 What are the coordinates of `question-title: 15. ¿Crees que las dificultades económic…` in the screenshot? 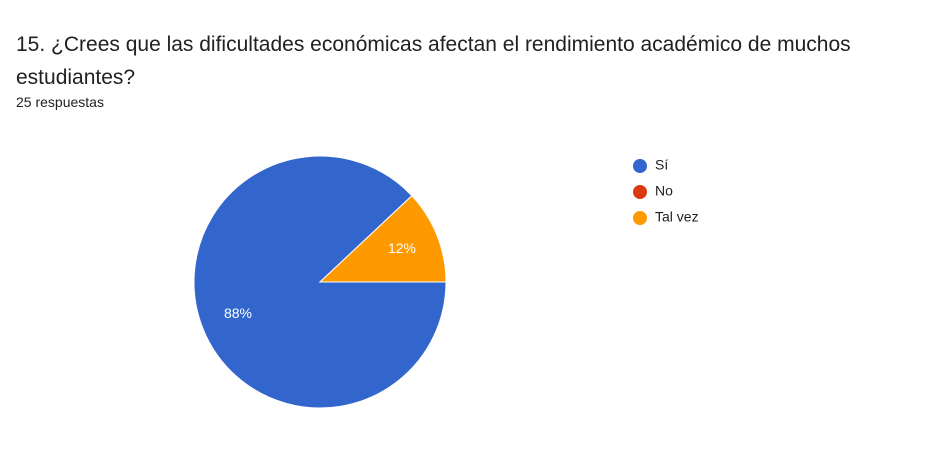 It's located at (433, 61).